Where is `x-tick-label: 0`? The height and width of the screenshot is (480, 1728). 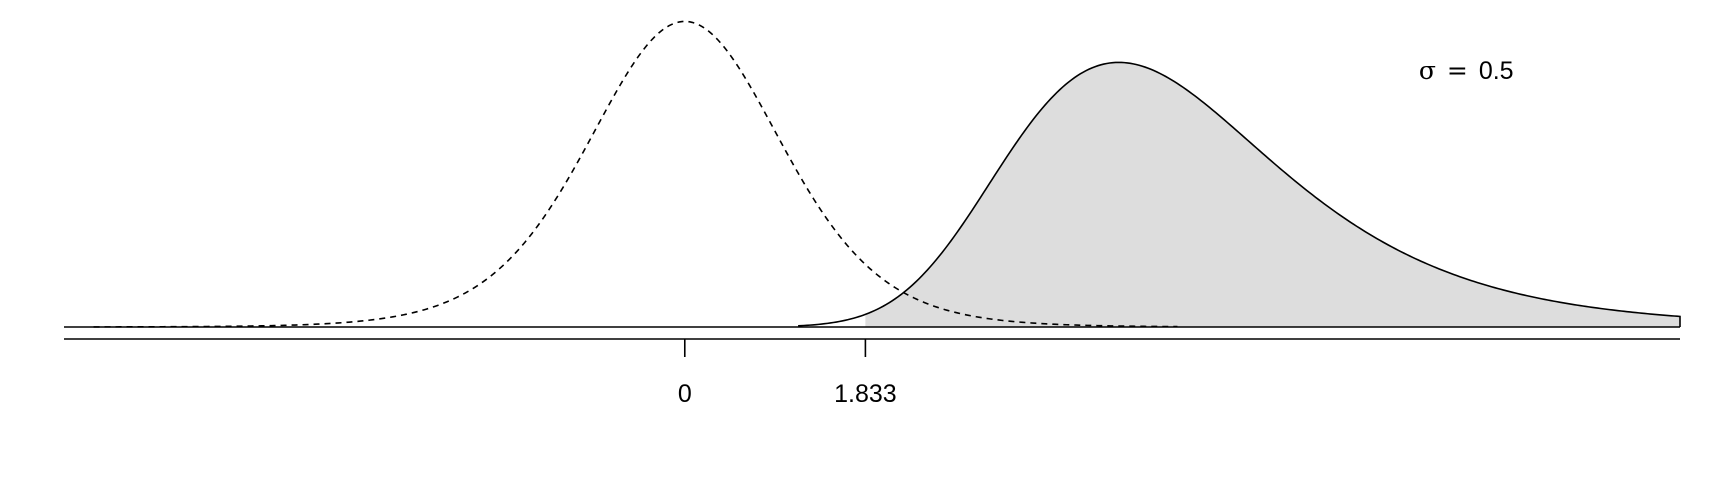 x-tick-label: 0 is located at coordinates (685, 394).